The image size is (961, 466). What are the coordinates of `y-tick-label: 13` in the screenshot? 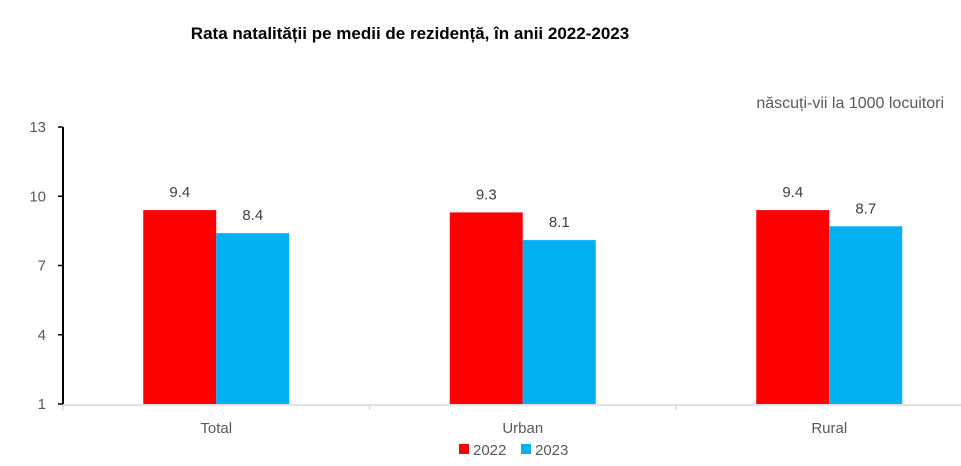 It's located at (37, 127).